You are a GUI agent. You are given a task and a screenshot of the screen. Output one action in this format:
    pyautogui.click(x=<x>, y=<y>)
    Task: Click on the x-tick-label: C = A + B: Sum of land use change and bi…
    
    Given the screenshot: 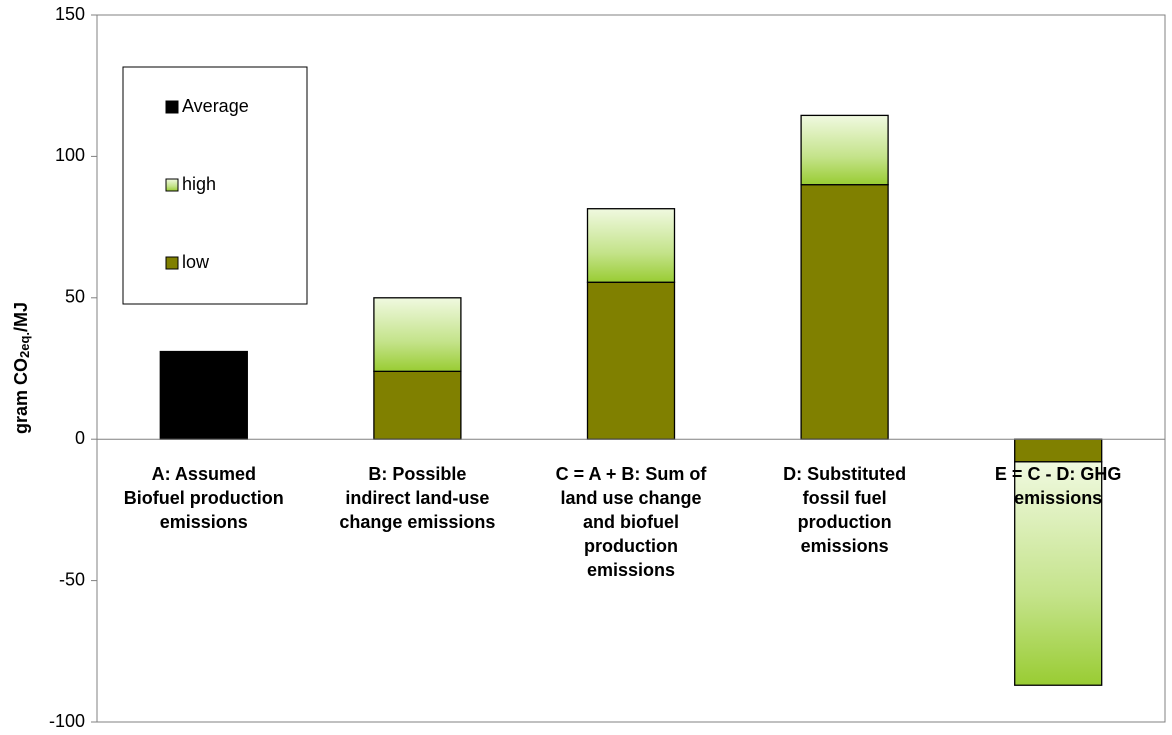 What is the action you would take?
    pyautogui.click(x=631, y=522)
    